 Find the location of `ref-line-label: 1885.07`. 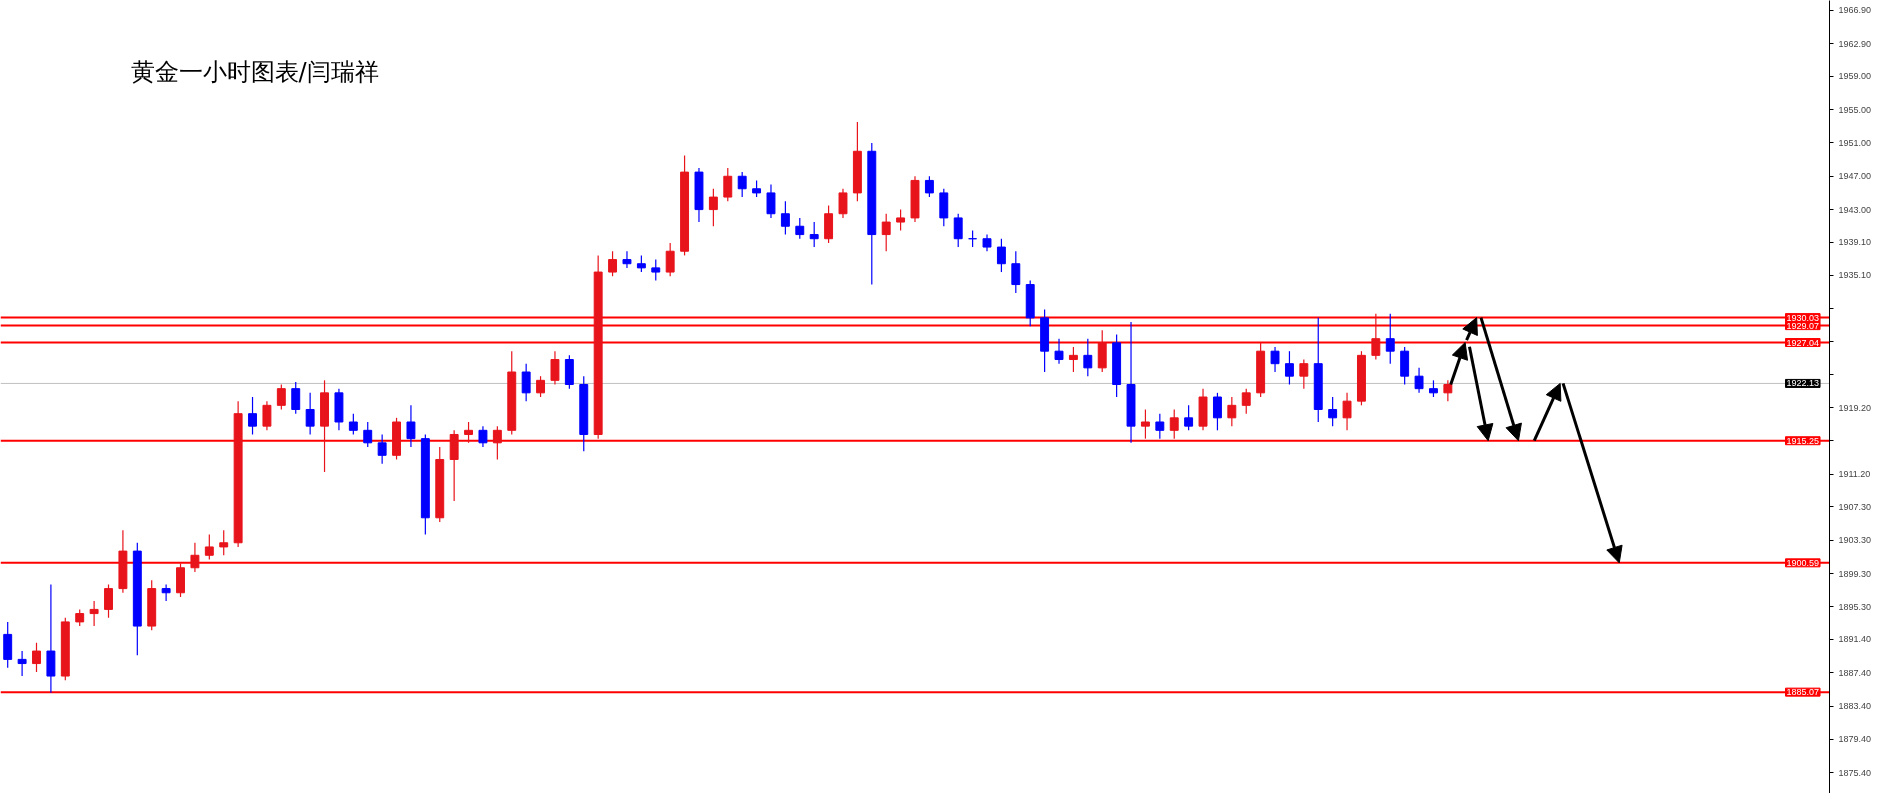

ref-line-label: 1885.07 is located at coordinates (1803, 692).